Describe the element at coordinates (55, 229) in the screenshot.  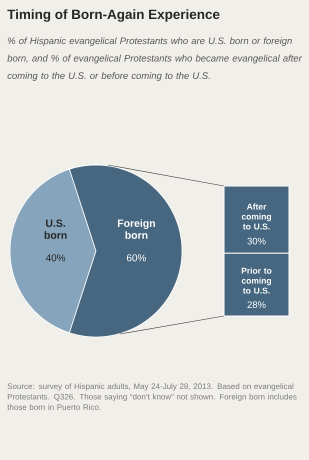
I see `slice-label: U.S. born` at that location.